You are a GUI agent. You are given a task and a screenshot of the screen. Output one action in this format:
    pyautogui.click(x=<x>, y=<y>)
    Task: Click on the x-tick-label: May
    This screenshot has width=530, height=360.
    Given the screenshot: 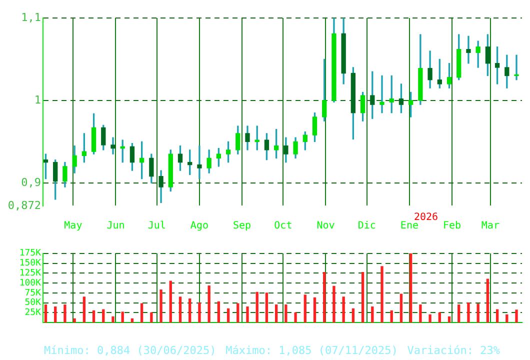 What is the action you would take?
    pyautogui.click(x=73, y=226)
    